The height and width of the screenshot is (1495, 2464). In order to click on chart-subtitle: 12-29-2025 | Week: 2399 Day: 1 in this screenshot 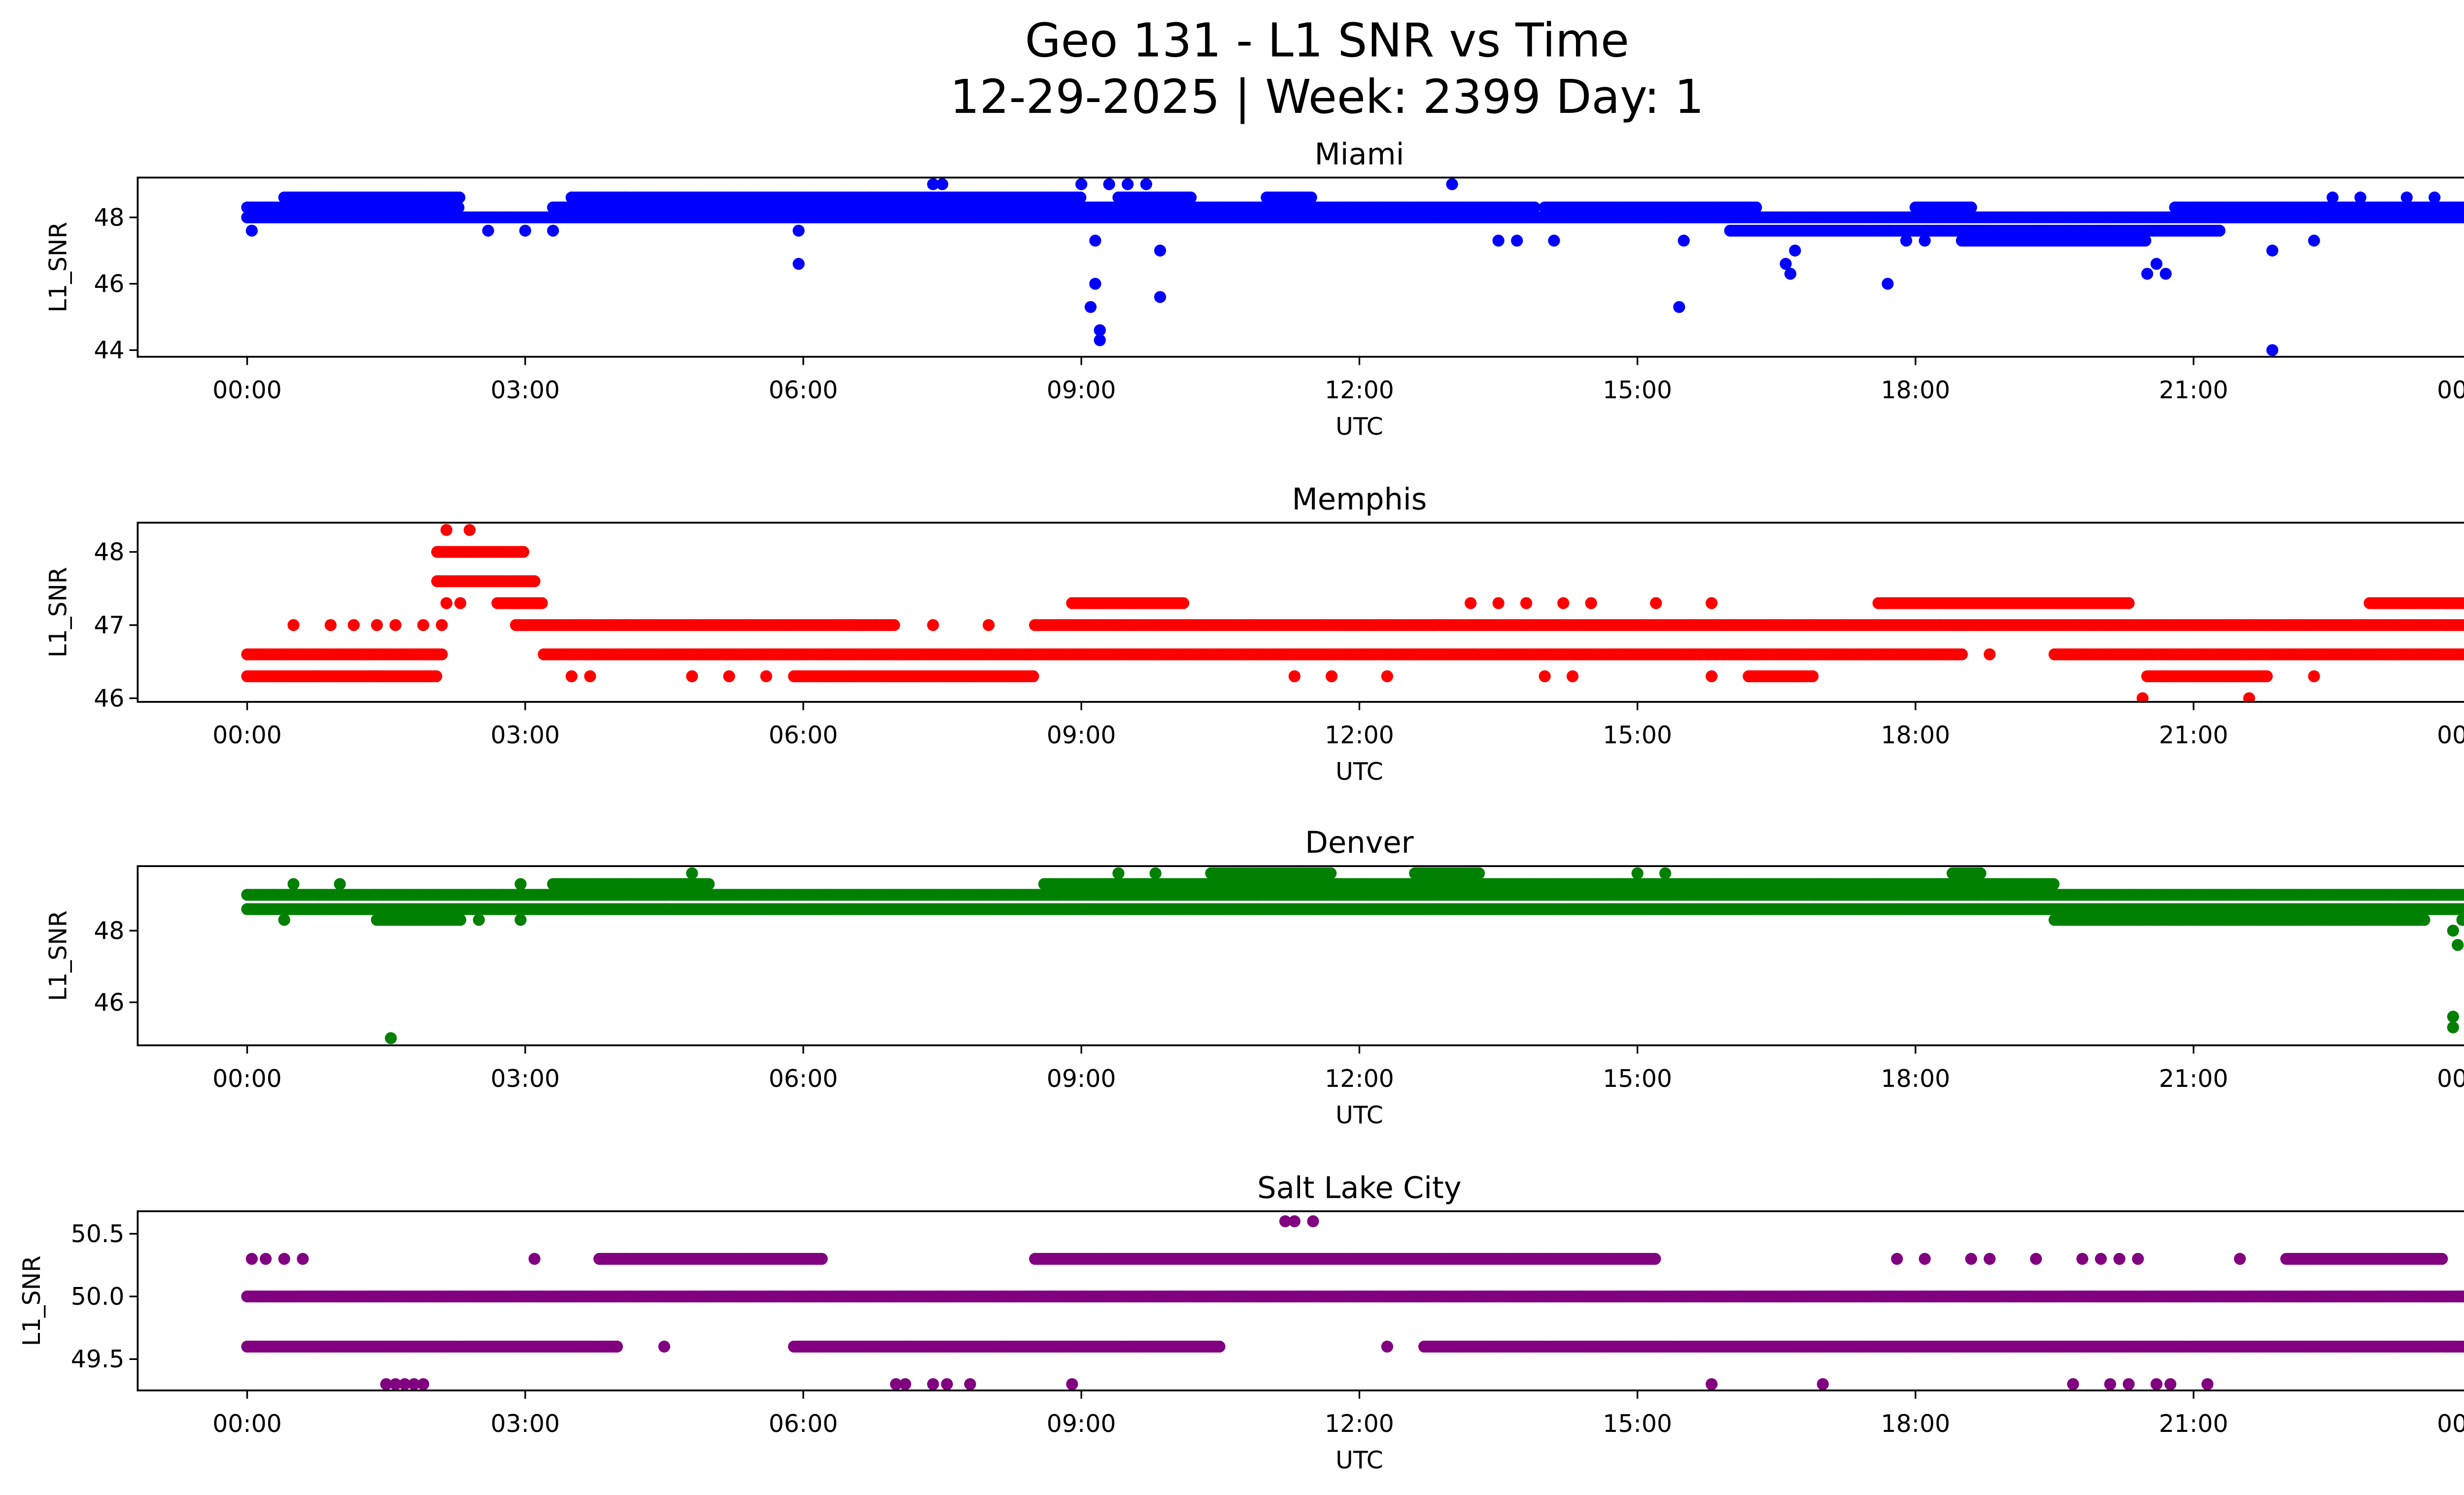, I will do `click(1327, 97)`.